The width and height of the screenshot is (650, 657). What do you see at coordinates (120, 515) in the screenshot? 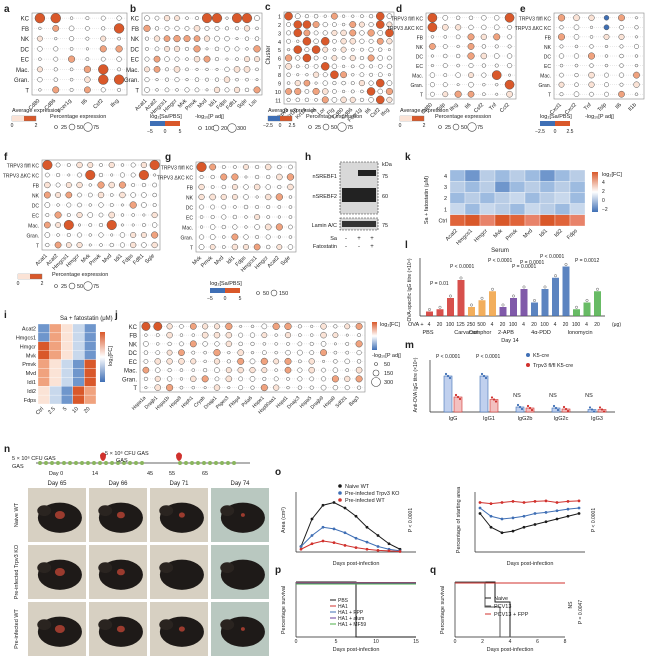
I see `skin-lesion` at bounding box center [120, 515].